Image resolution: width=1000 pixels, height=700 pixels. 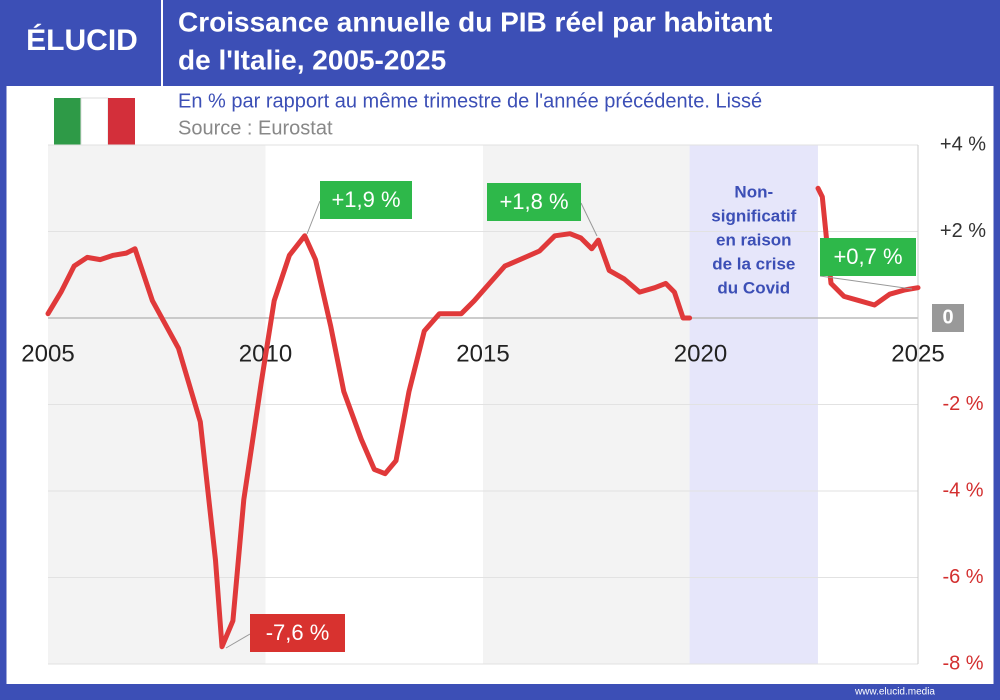 I want to click on y-tick-label: -8 %, so click(x=962, y=663).